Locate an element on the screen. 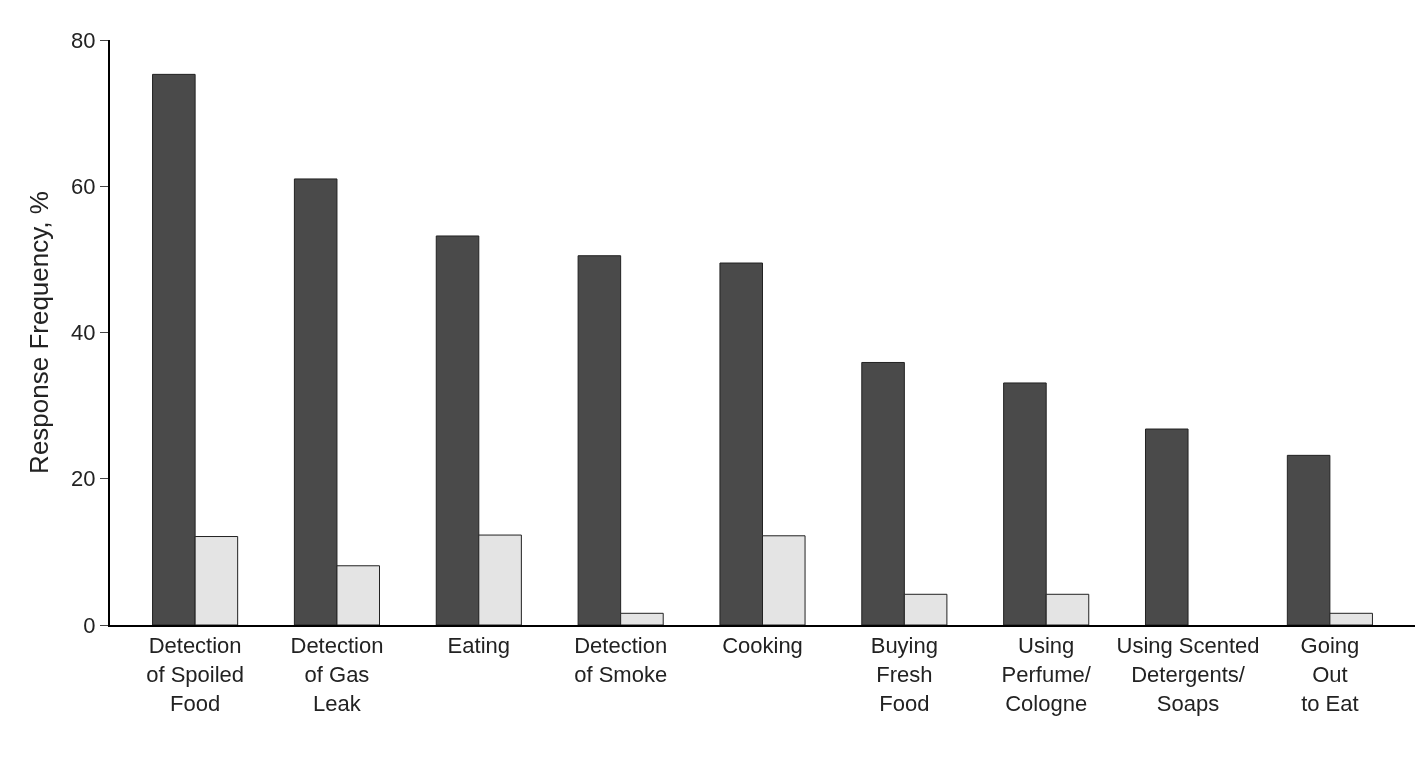 The width and height of the screenshot is (1425, 765). x-tick-label: Detection of Gas Leak is located at coordinates (337, 674).